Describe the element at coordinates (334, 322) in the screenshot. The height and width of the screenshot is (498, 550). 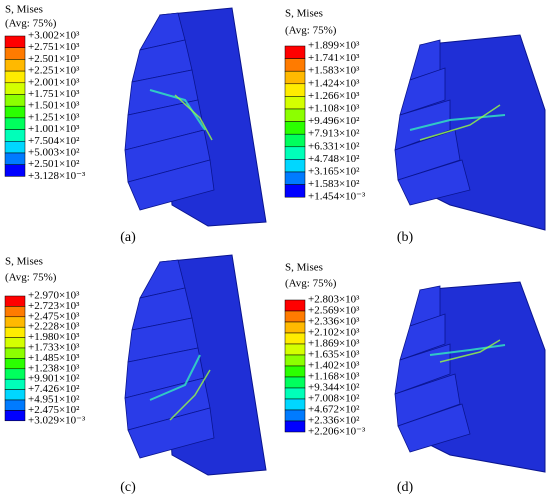
I see `legend-label: +2.336×10³` at that location.